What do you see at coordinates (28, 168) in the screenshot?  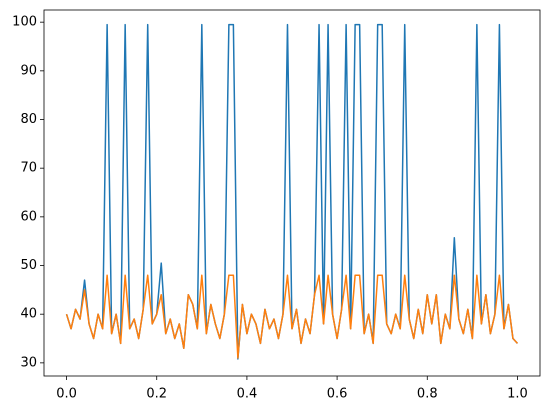 I see `y-tick-label: 70` at bounding box center [28, 168].